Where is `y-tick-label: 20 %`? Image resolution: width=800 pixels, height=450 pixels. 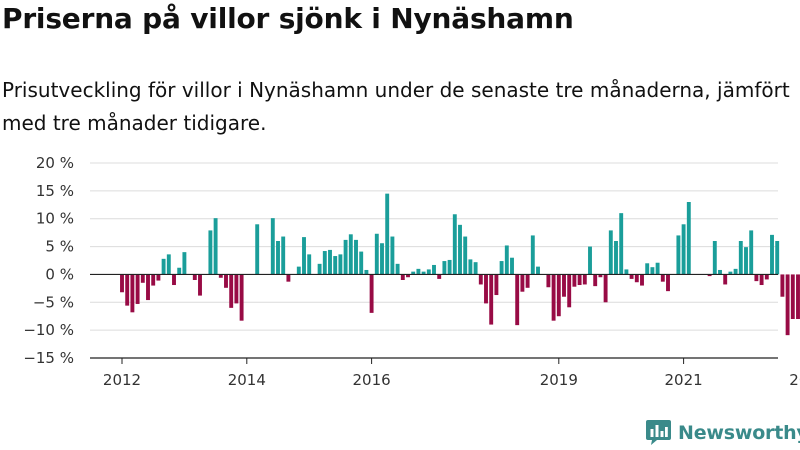 y-tick-label: 20 % is located at coordinates (55, 163).